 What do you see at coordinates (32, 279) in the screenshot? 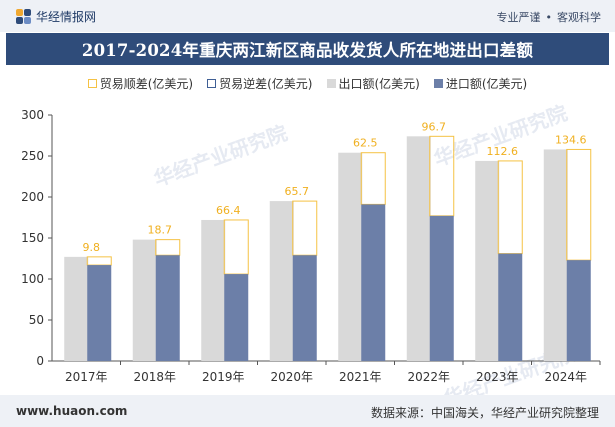
I see `y-tick-label: 100` at bounding box center [32, 279].